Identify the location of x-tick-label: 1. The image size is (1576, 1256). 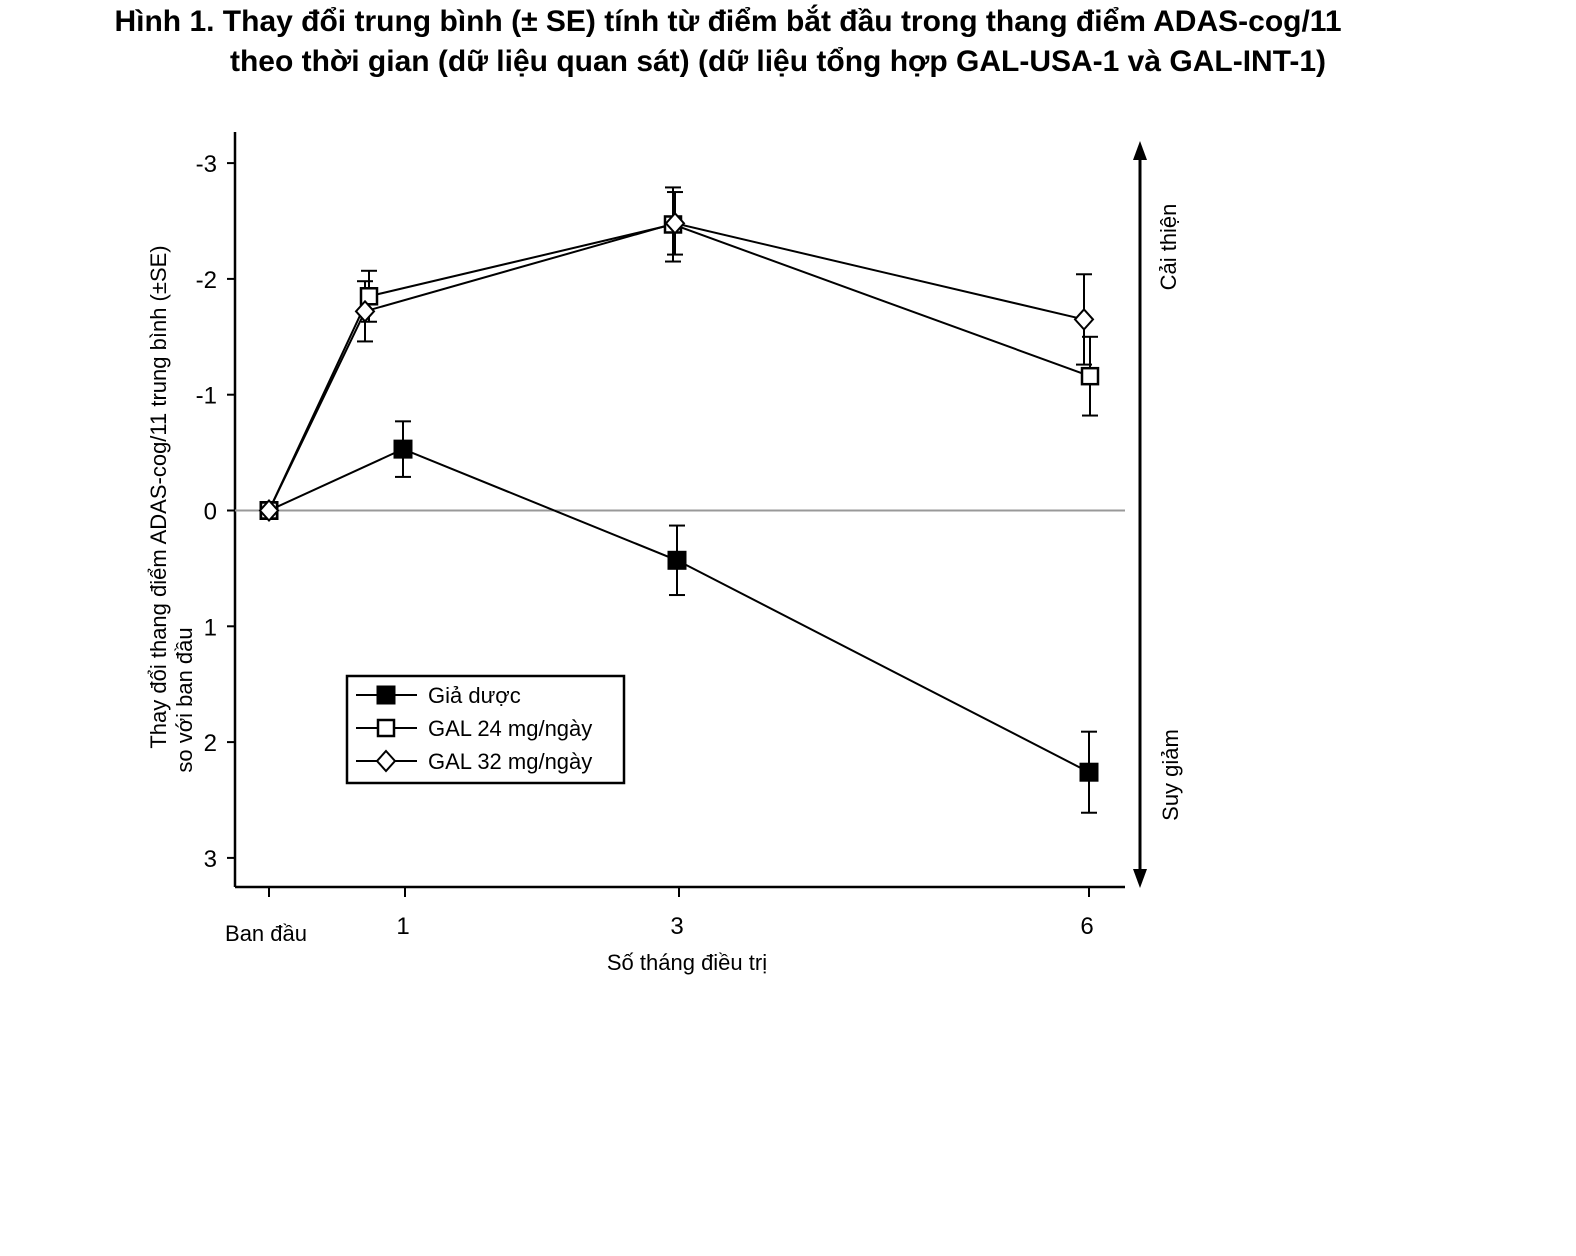
(402, 926).